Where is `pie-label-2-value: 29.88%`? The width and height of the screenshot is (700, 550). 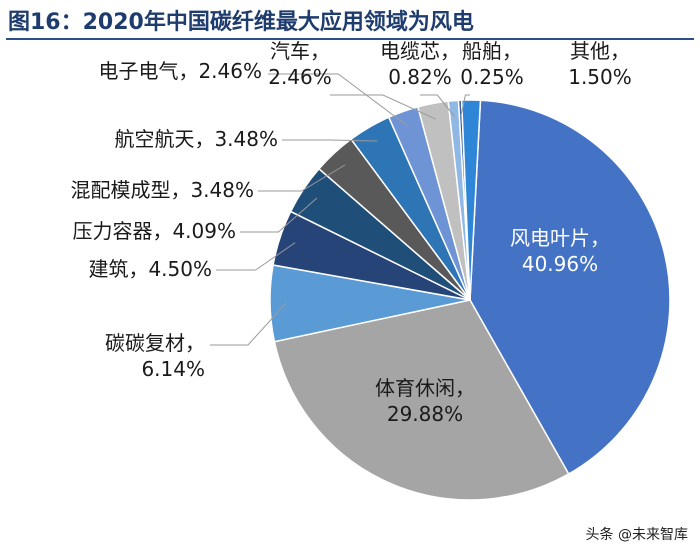
pie-label-2-value: 29.88% is located at coordinates (425, 414).